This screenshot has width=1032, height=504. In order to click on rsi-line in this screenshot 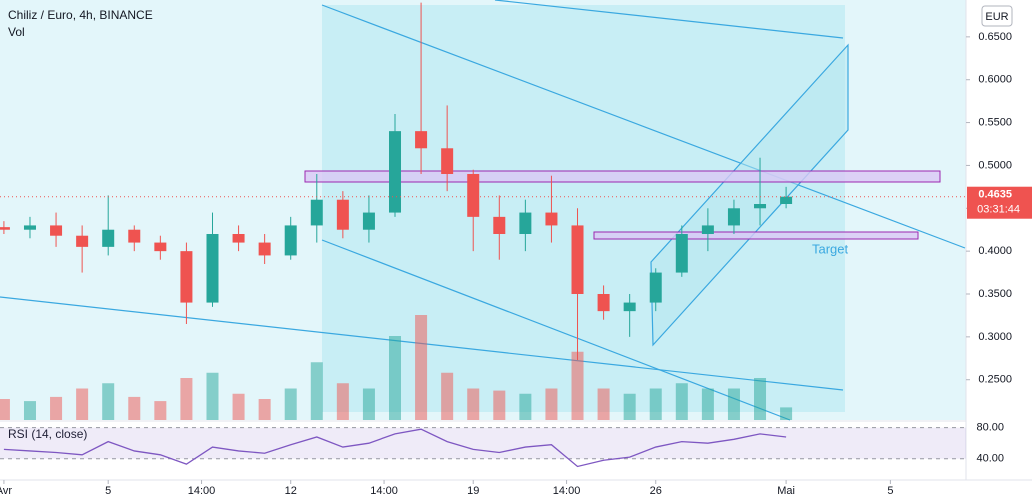, I will do `click(395, 448)`.